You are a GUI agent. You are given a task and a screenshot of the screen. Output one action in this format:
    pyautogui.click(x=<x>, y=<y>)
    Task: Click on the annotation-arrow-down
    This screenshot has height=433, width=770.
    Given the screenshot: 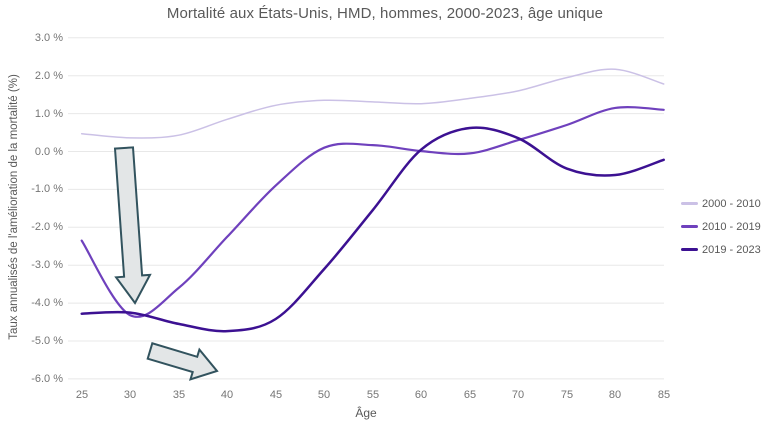 What is the action you would take?
    pyautogui.click(x=132, y=225)
    